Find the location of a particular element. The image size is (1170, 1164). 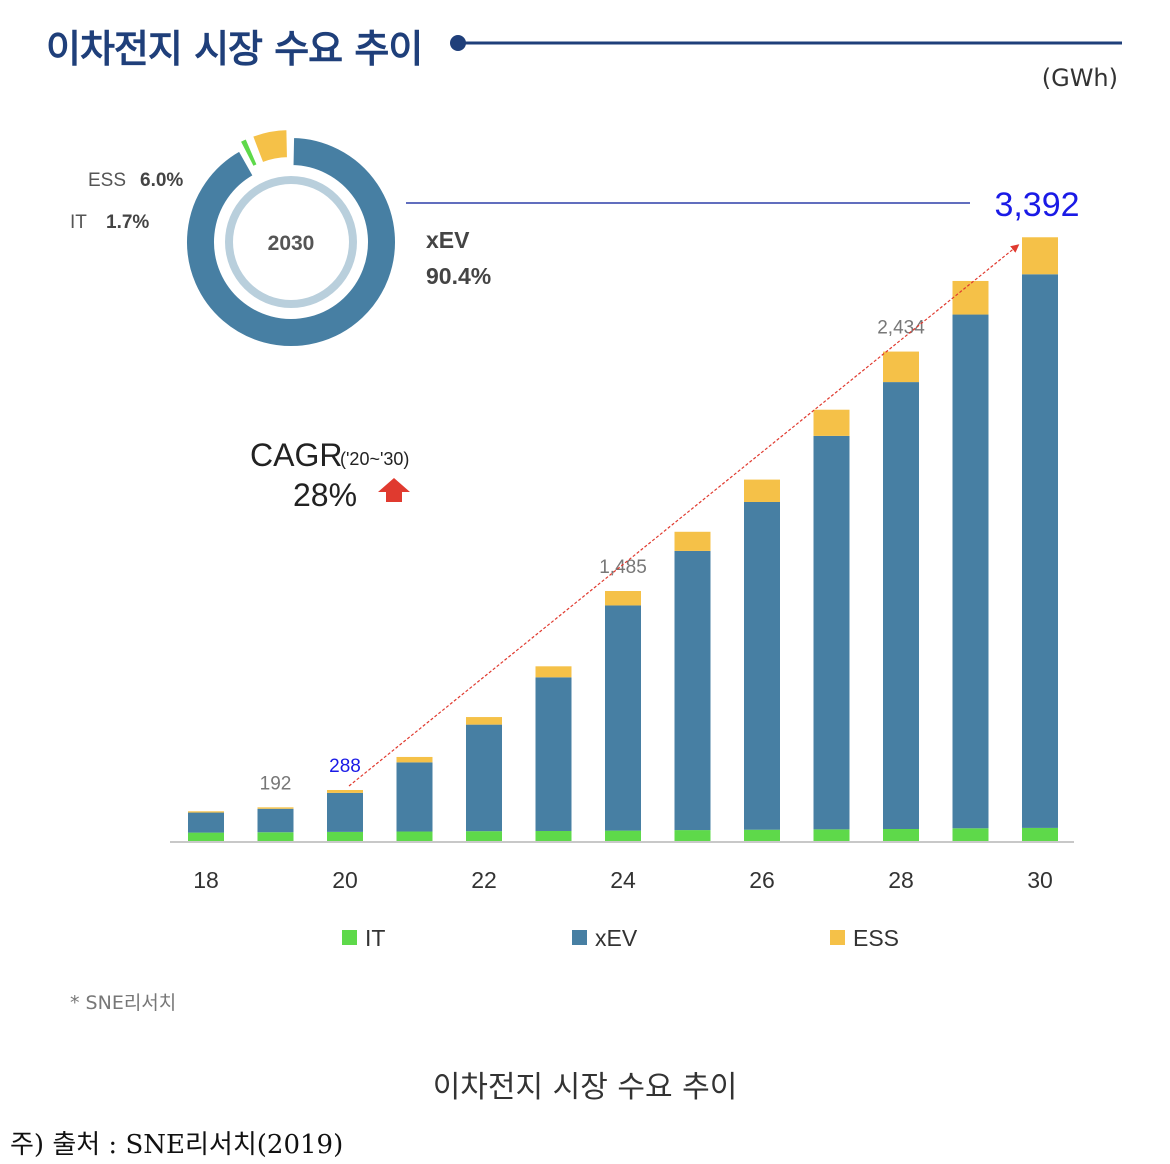

donut-center-label: 2030 is located at coordinates (291, 243).